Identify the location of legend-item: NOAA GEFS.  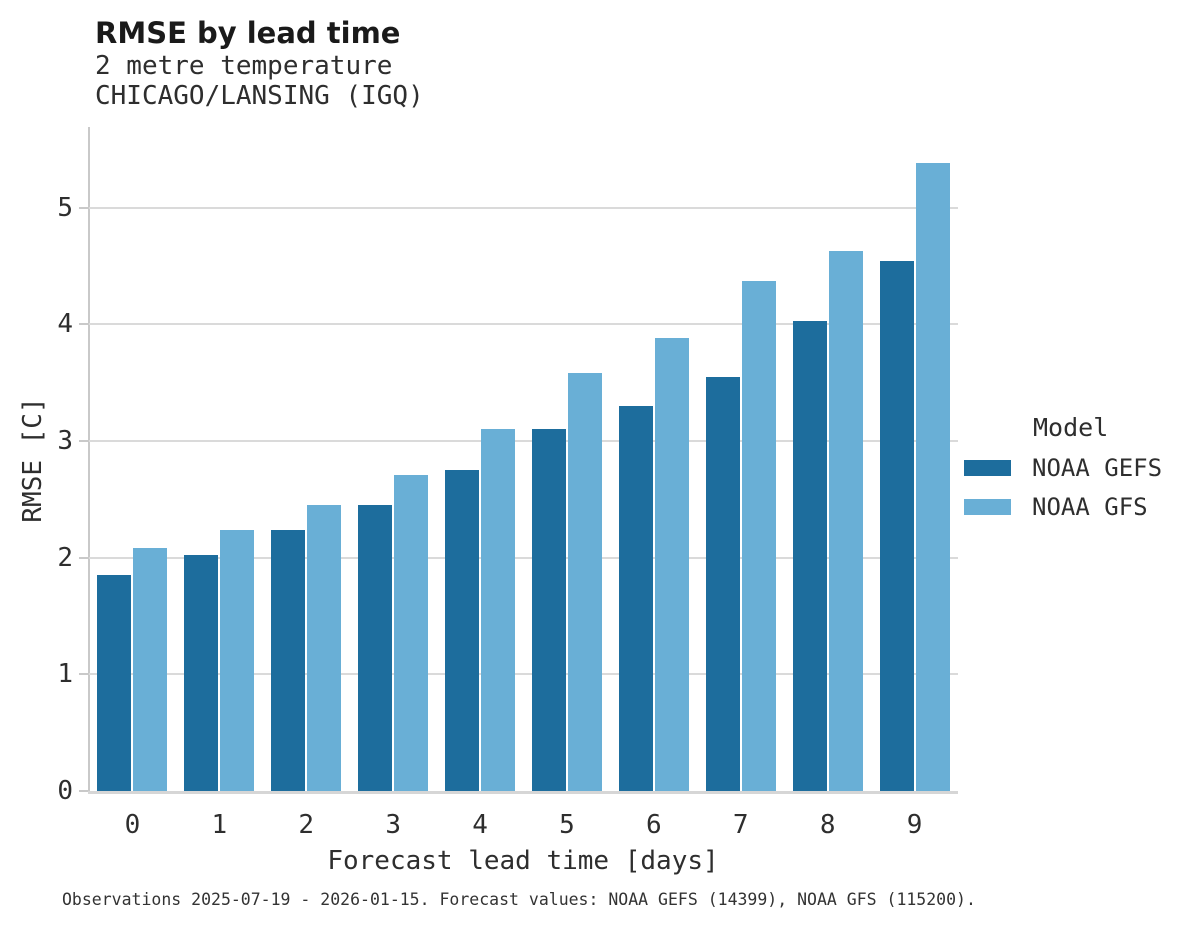
(1063, 468).